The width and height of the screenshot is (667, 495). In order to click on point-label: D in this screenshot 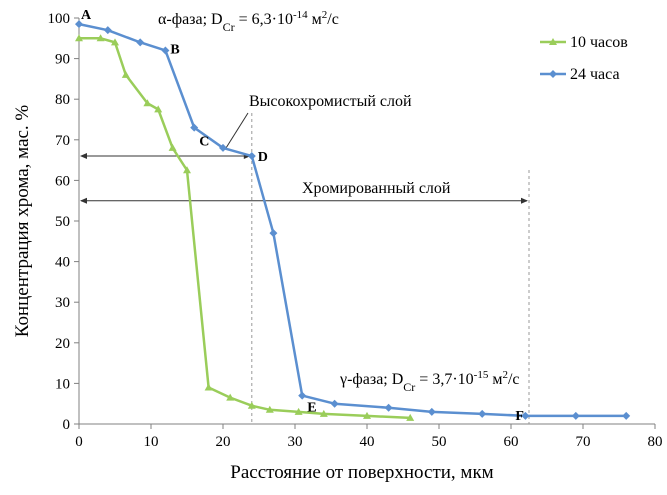, I will do `click(263, 157)`.